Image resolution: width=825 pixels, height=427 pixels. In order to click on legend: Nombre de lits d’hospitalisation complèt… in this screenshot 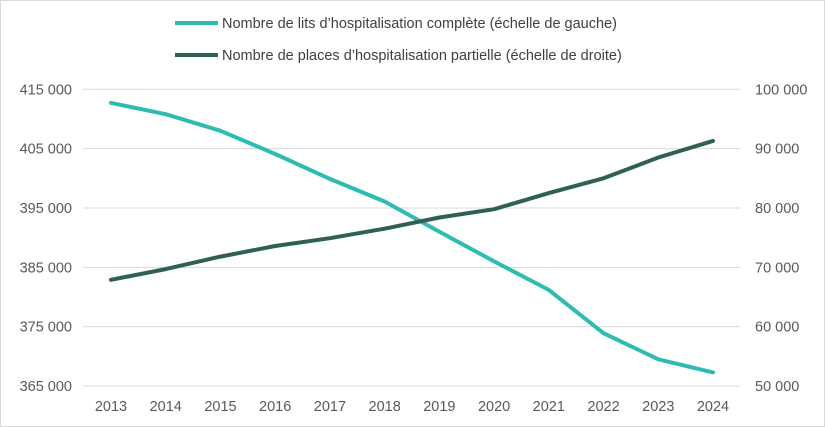, I will do `click(398, 40)`.